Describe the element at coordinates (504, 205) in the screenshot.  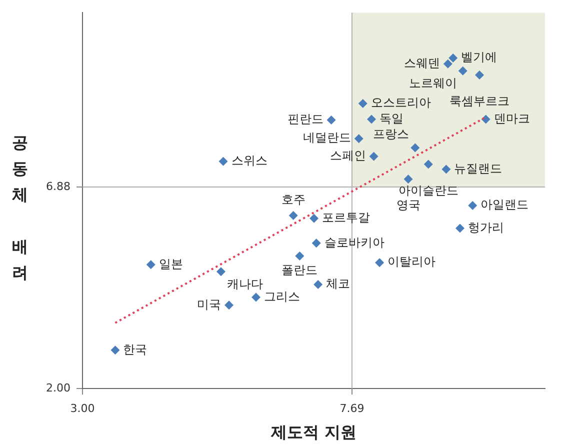
I see `annotation: 아일랜드` at that location.